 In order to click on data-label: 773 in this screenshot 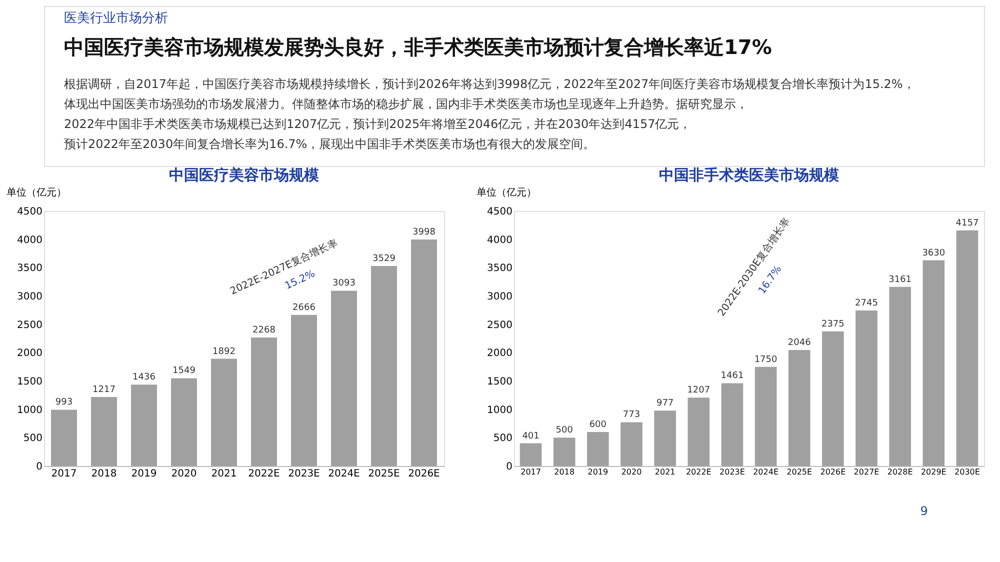, I will do `click(631, 415)`.